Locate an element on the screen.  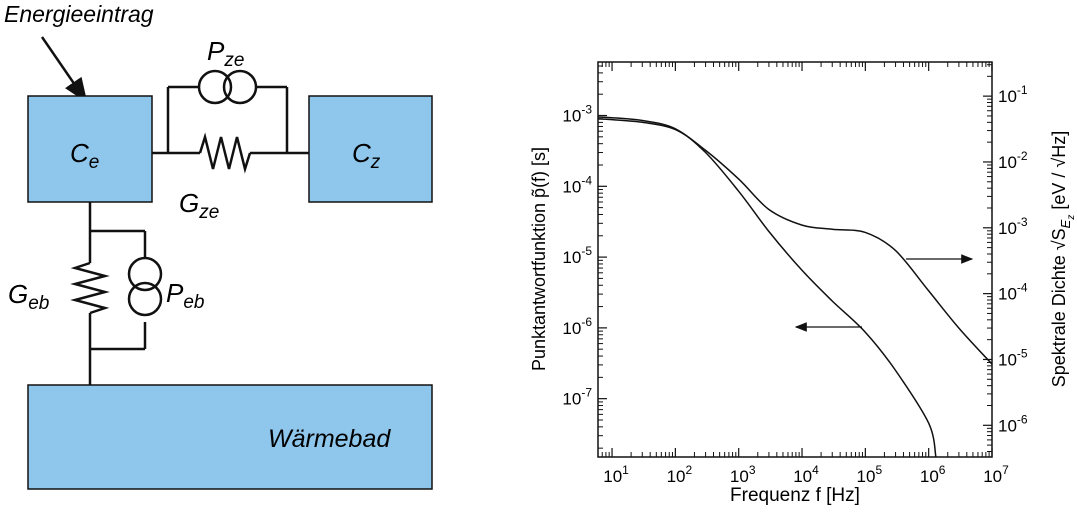
right-tick-label-exp: -4 is located at coordinates (1022, 288).